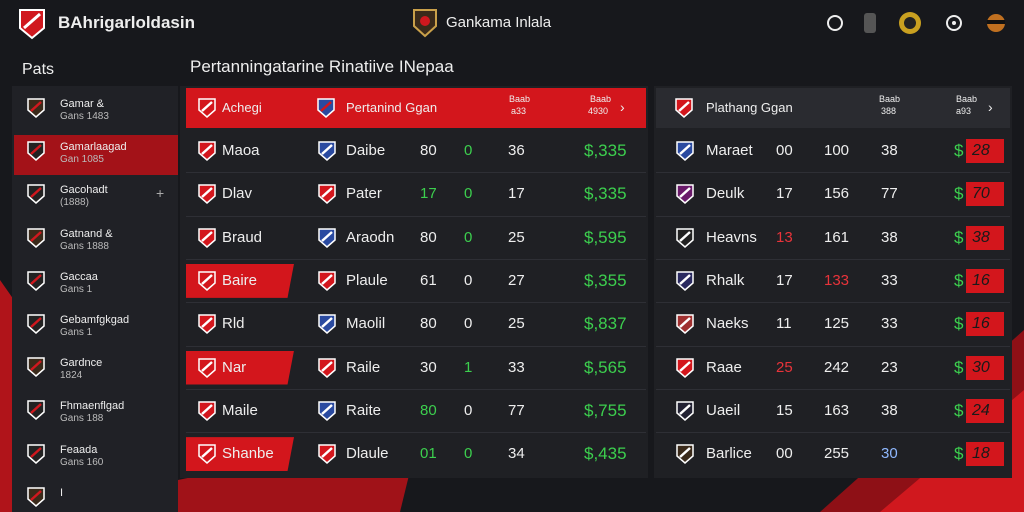 The width and height of the screenshot is (1024, 512). I want to click on team-name: Shanbe, so click(248, 454).